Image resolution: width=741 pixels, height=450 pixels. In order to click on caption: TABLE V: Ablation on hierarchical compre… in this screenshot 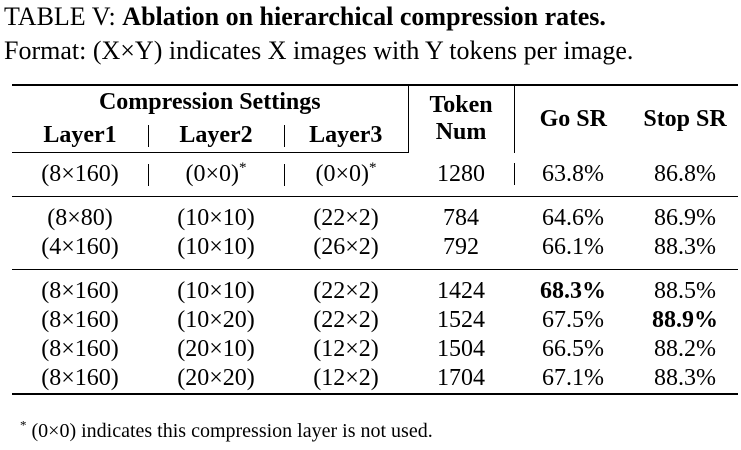, I will do `click(318, 34)`.